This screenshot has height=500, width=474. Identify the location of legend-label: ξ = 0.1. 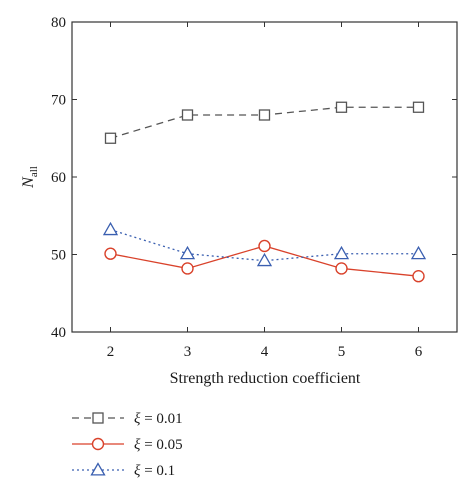
(154, 471).